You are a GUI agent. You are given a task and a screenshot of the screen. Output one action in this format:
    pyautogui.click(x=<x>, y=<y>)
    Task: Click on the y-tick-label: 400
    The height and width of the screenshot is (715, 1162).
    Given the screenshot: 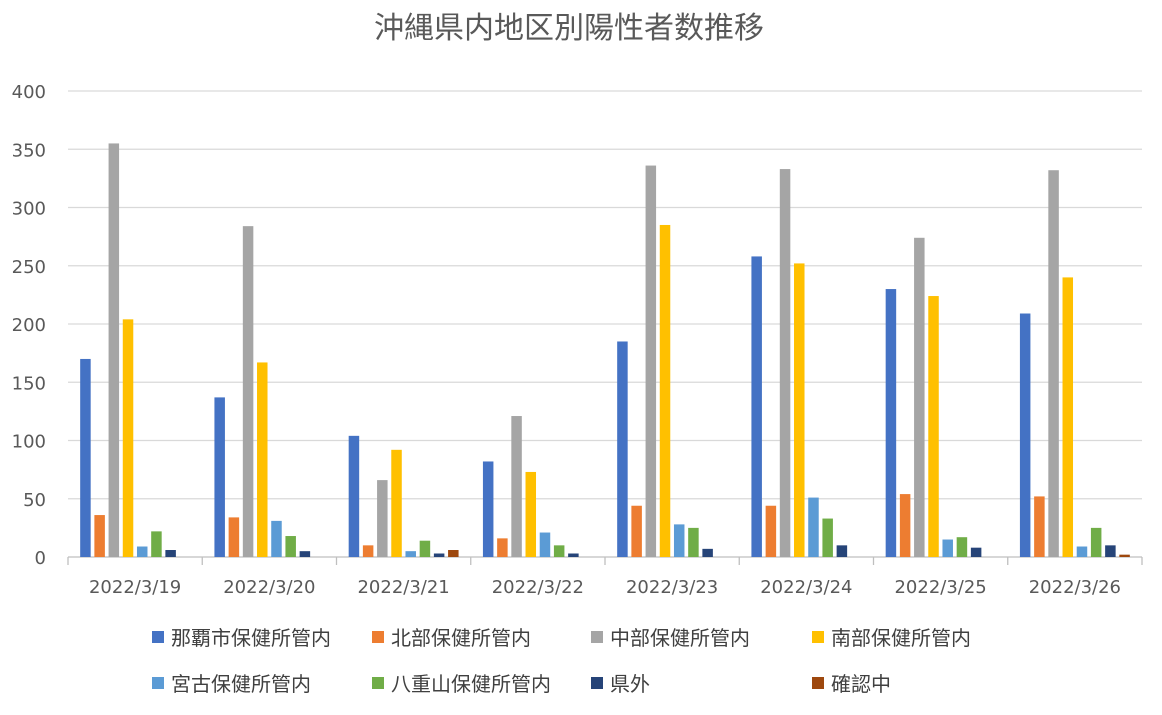 What is the action you would take?
    pyautogui.click(x=29, y=92)
    